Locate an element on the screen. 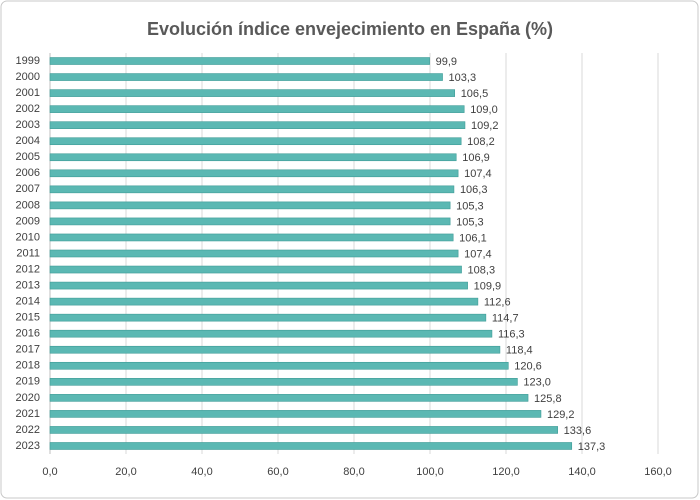 Image resolution: width=700 pixels, height=500 pixels. x-tick-label: 140,0 is located at coordinates (582, 472).